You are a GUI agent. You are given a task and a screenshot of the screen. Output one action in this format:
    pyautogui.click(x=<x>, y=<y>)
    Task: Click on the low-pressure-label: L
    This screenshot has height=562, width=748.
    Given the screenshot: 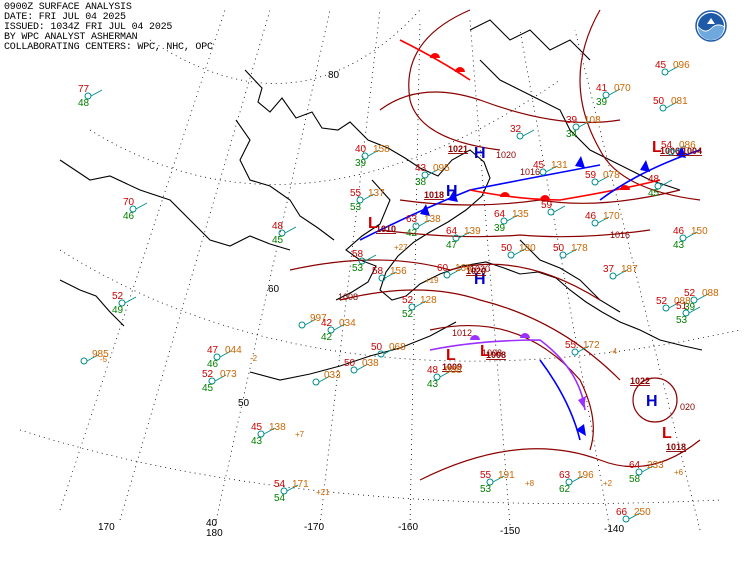 What is the action you would take?
    pyautogui.click(x=657, y=147)
    